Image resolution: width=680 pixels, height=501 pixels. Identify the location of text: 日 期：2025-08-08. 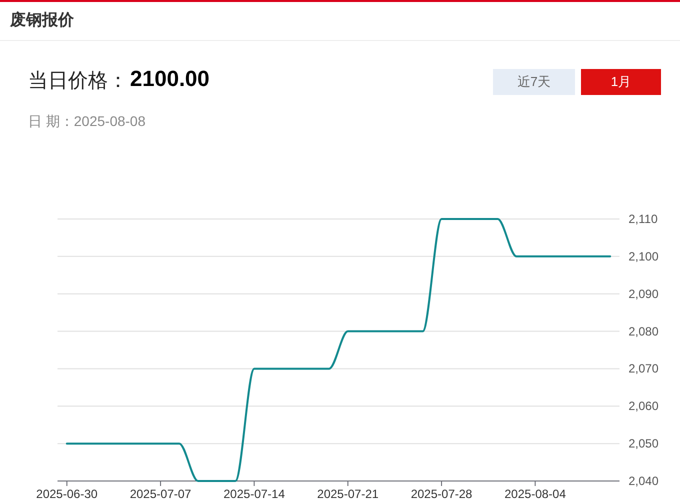
(87, 122).